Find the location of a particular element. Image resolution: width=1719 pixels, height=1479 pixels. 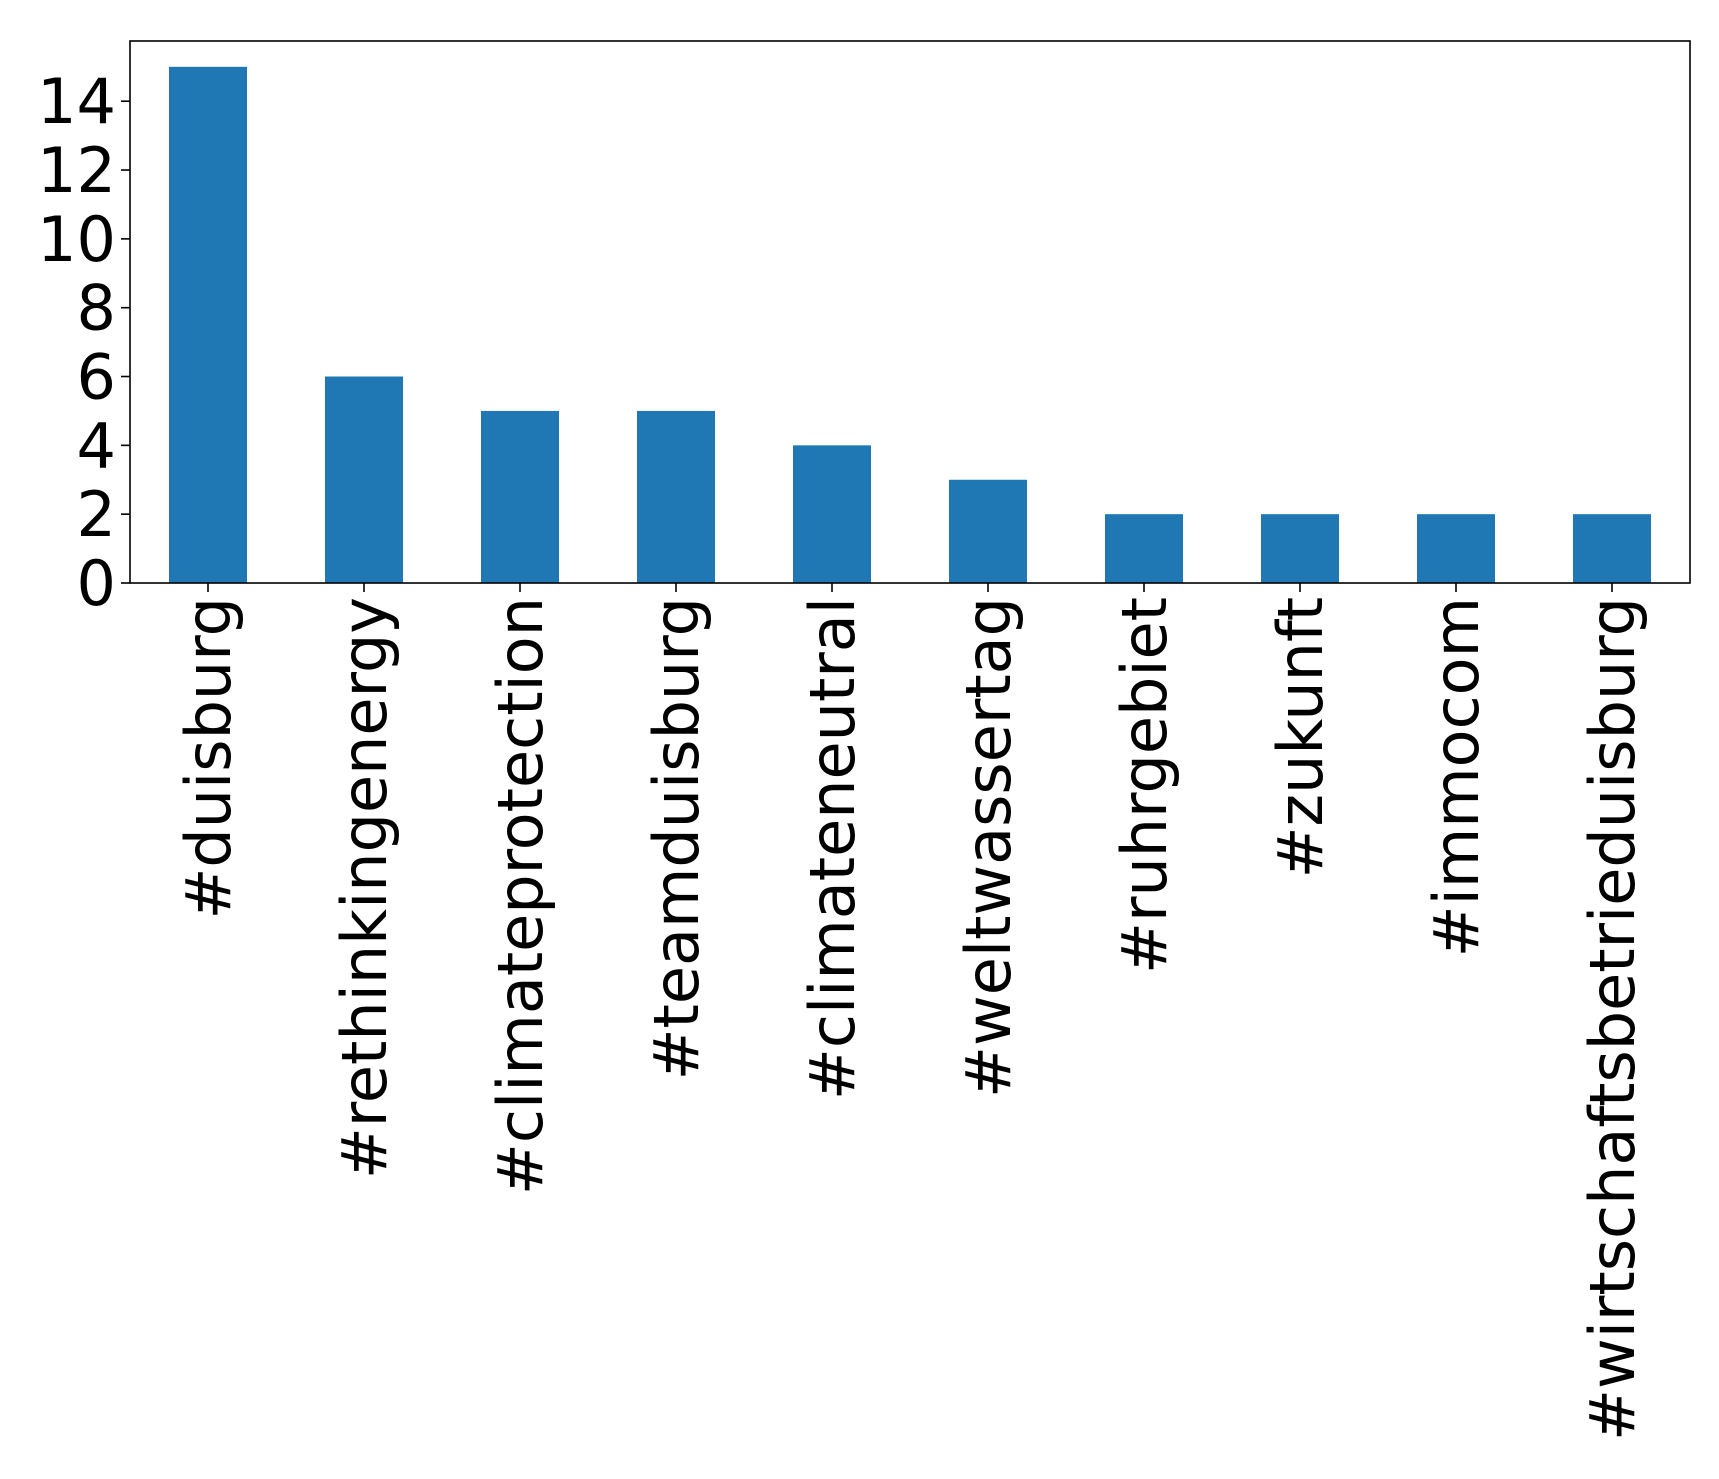

x-tick-label: #climateneutral is located at coordinates (832, 848).